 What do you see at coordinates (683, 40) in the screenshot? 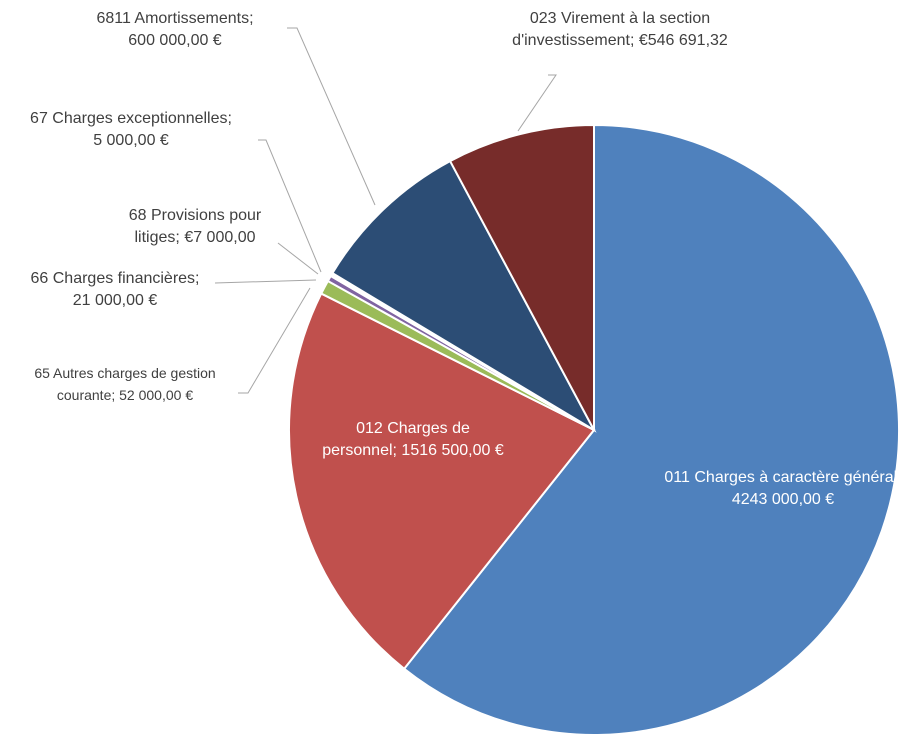
I see `slice-value-label: €546 691,32` at bounding box center [683, 40].